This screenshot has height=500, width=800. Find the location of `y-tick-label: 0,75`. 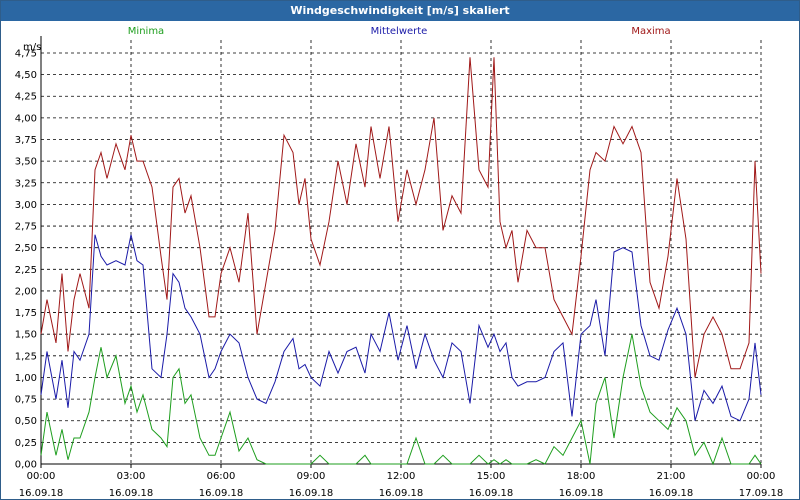

y-tick-label: 0,75 is located at coordinates (26, 400).